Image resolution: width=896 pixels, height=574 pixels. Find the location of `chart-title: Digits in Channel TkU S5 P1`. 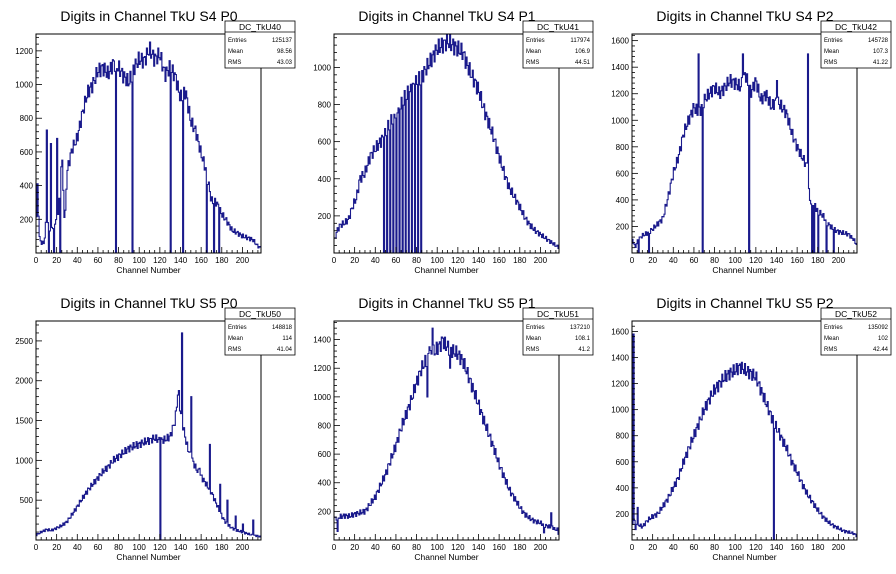

chart-title: Digits in Channel TkU S5 P1 is located at coordinates (446, 303).